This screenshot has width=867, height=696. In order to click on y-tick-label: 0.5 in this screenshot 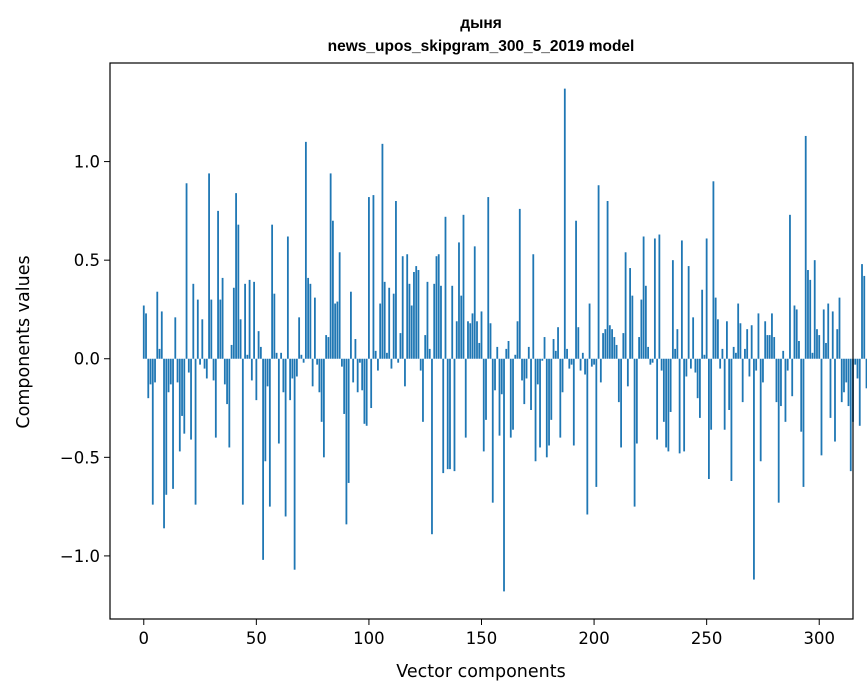, I will do `click(87, 260)`.